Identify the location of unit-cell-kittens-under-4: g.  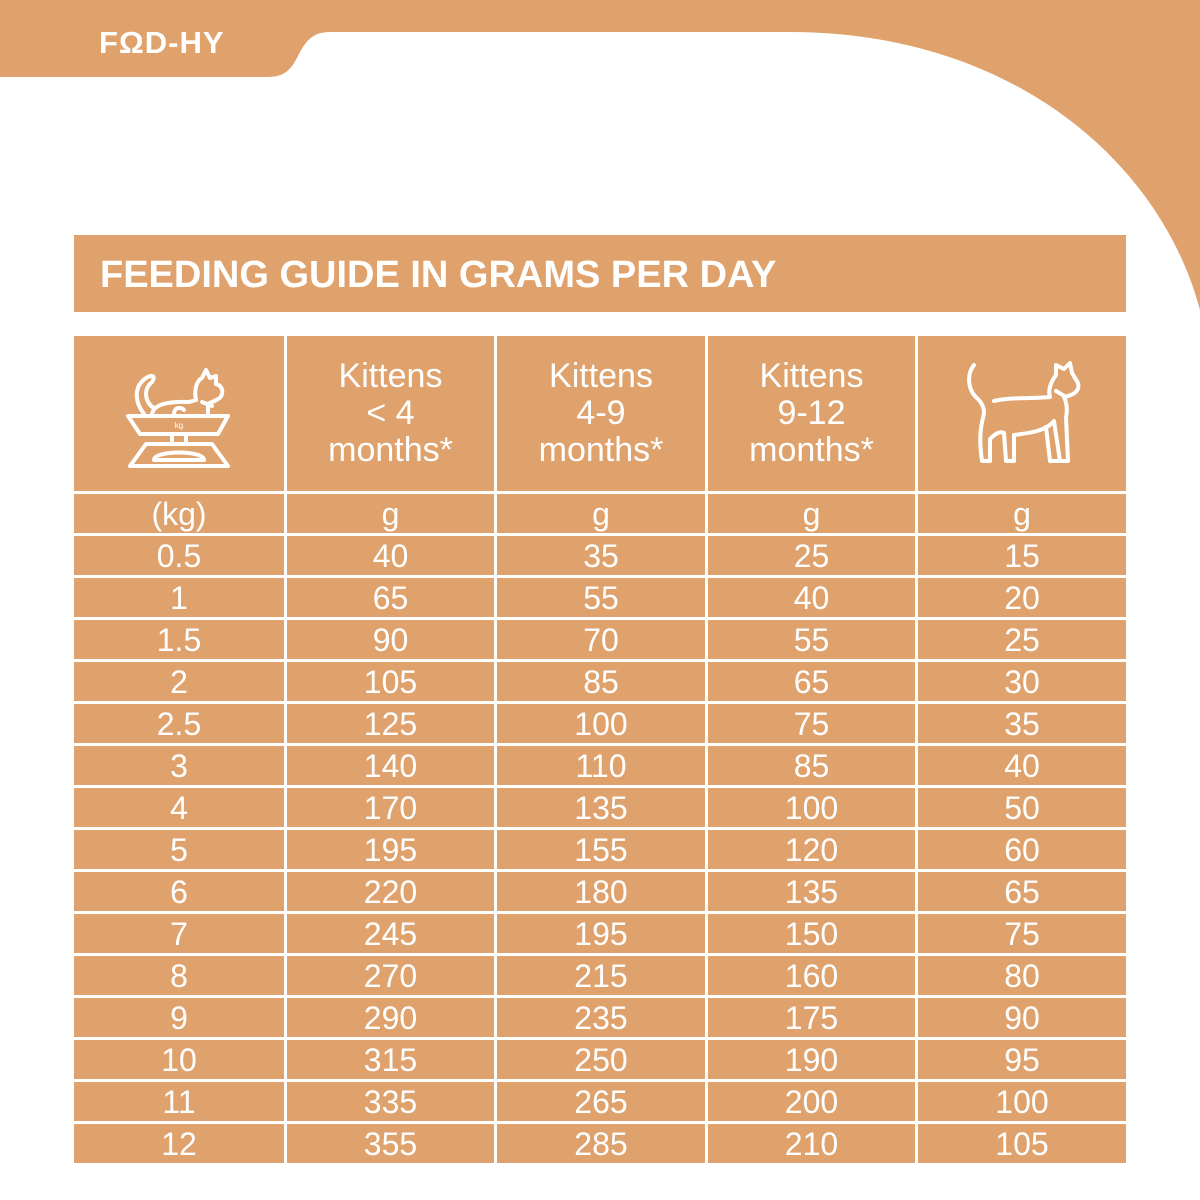
(390, 513).